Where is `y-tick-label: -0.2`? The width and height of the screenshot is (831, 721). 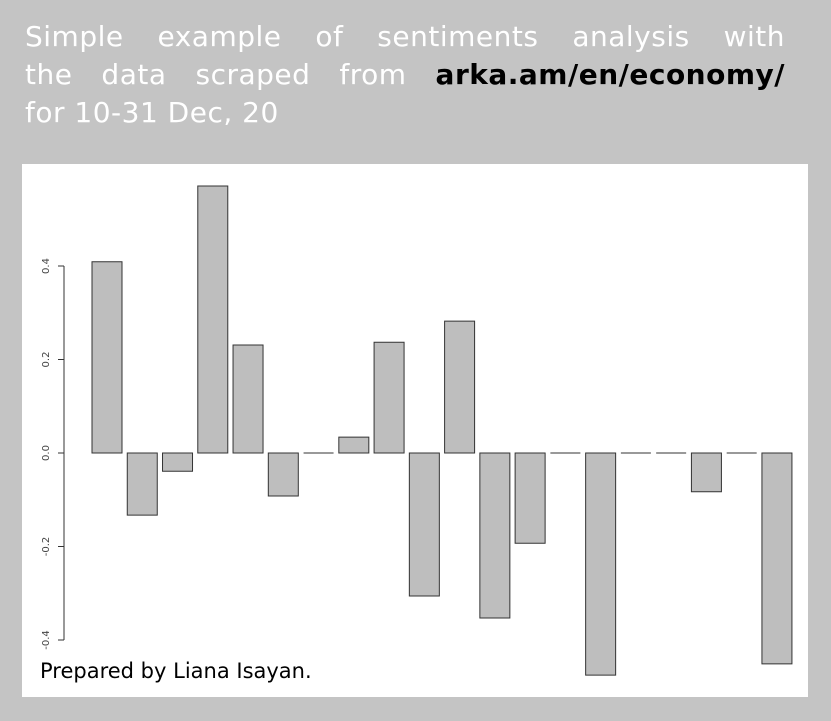 y-tick-label: -0.2 is located at coordinates (46, 547).